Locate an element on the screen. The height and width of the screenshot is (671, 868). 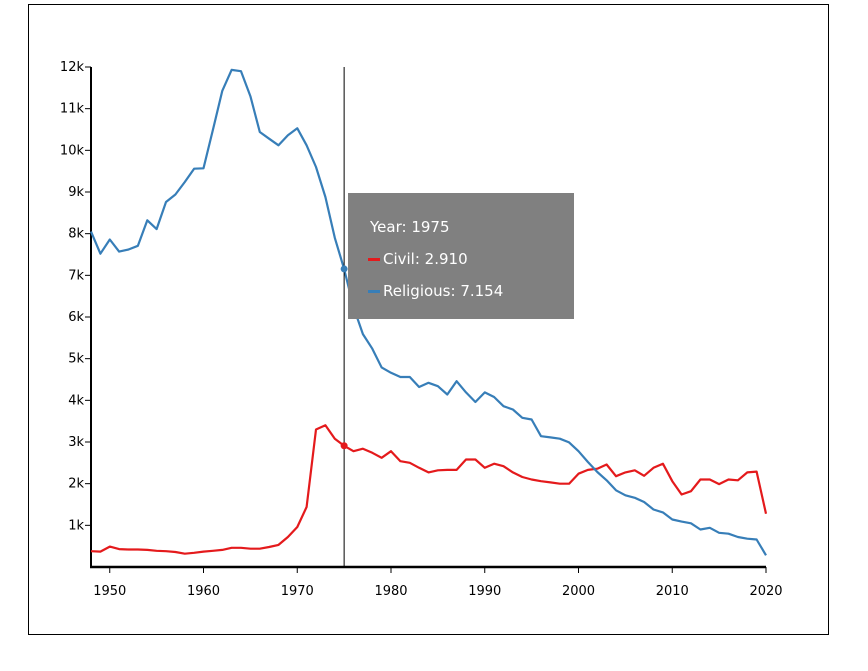
y-tick-label: 9k is located at coordinates (76, 192).